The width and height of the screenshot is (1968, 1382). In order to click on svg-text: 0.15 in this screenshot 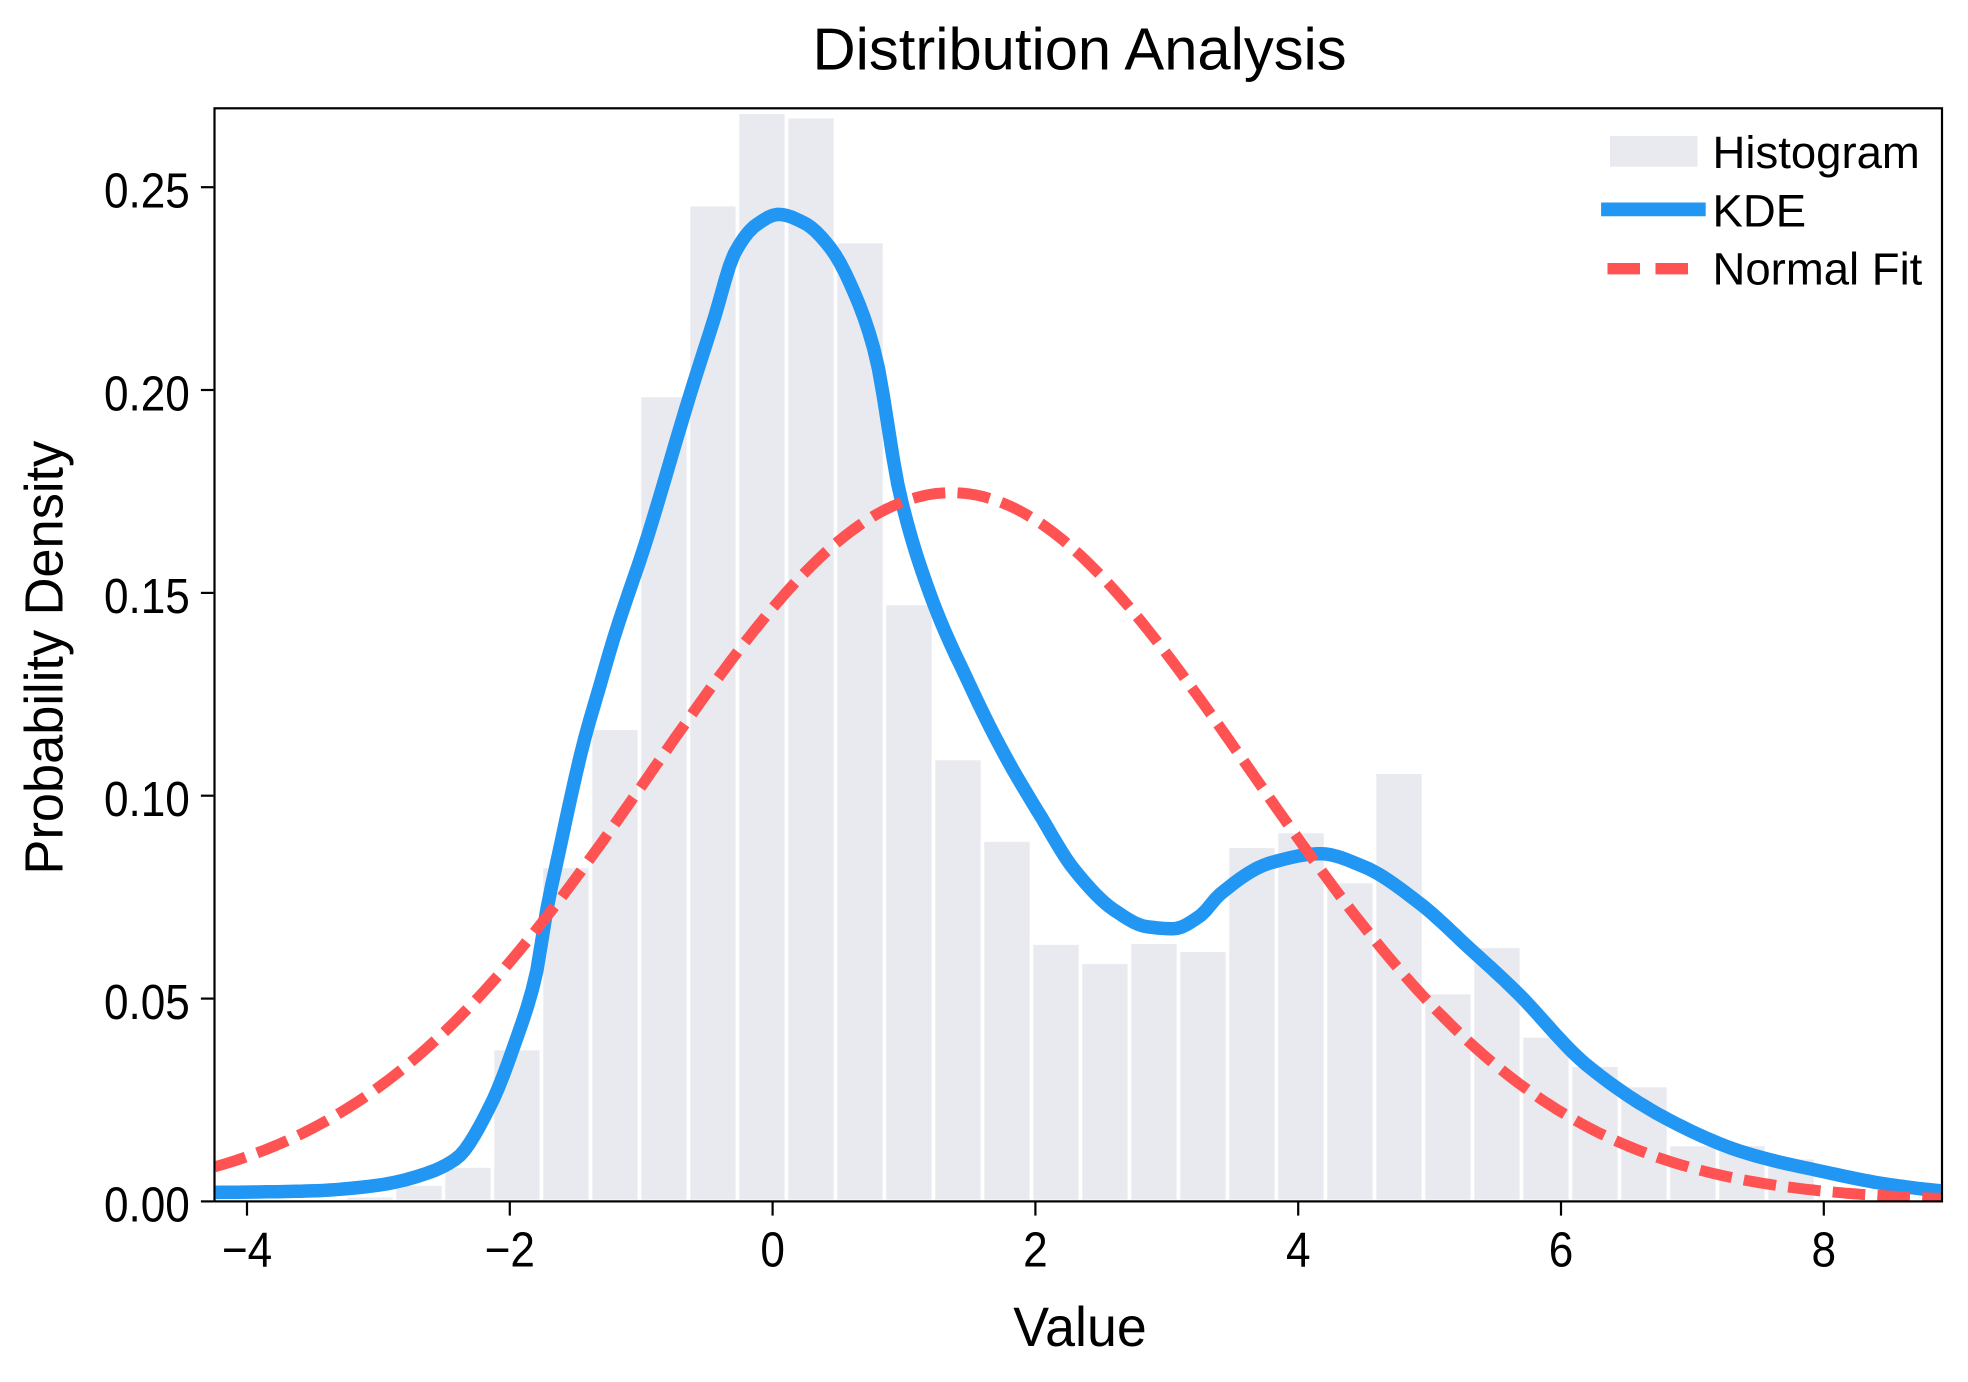, I will do `click(147, 596)`.